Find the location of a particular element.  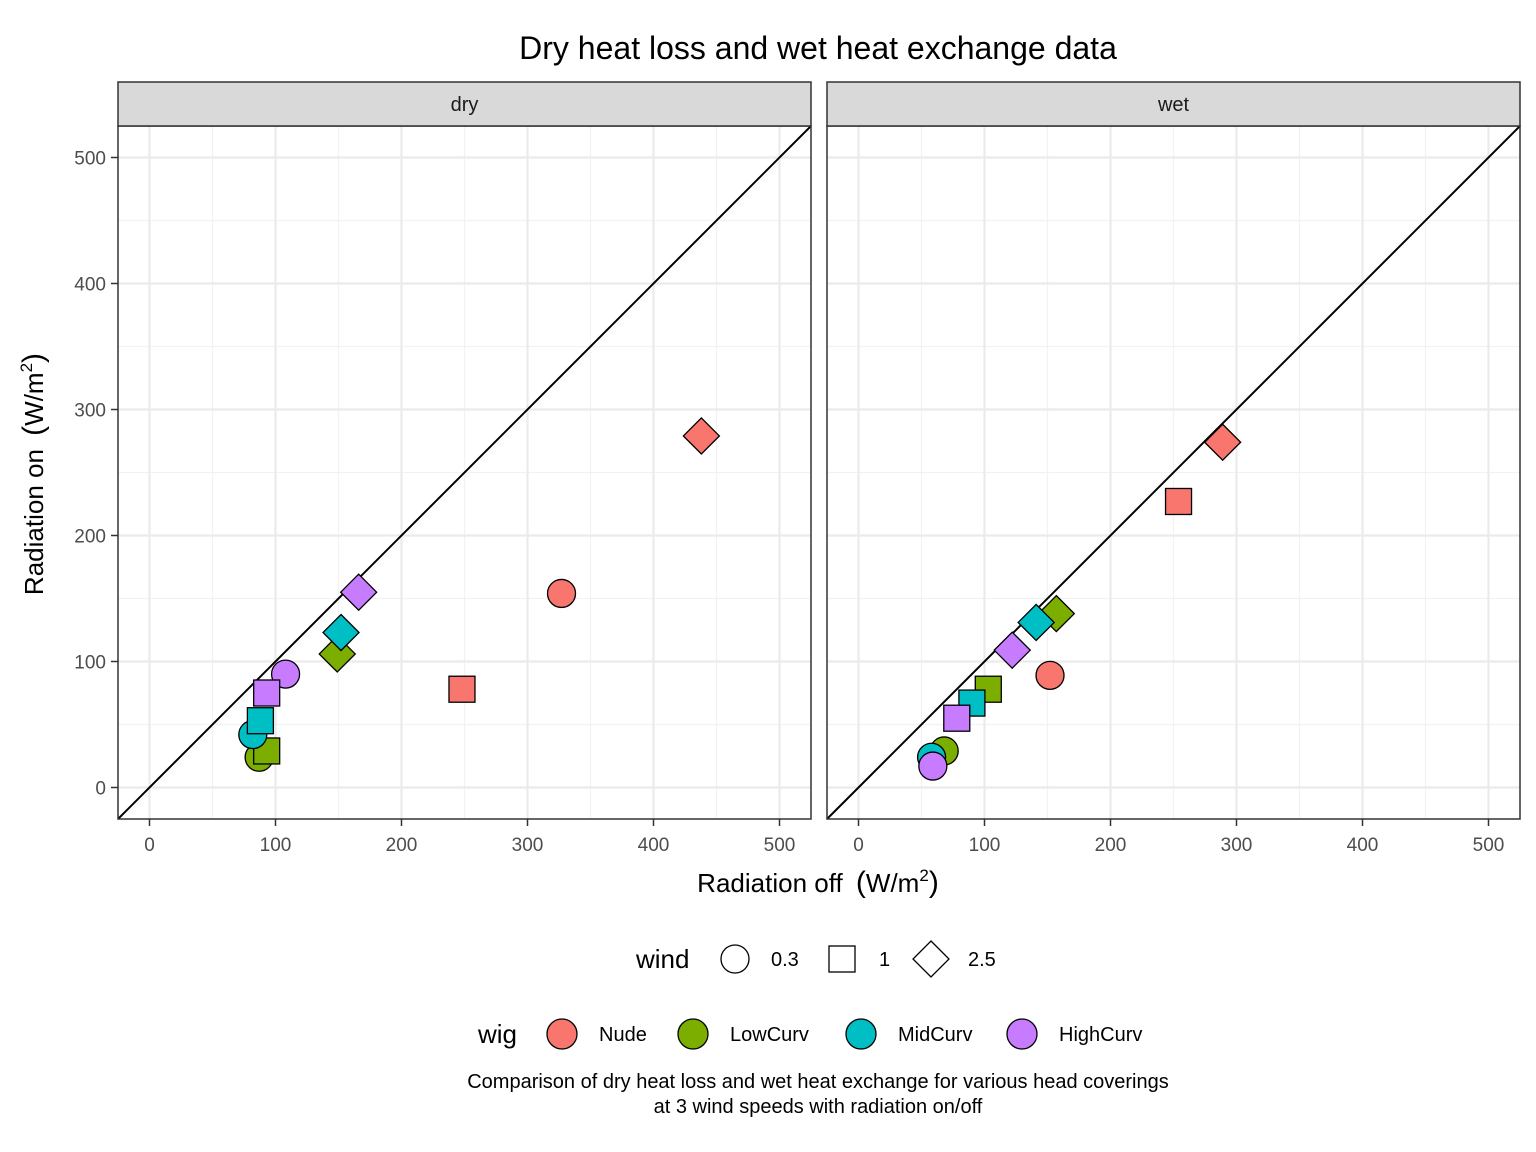

wig-key-lowcurv is located at coordinates (693, 1034).